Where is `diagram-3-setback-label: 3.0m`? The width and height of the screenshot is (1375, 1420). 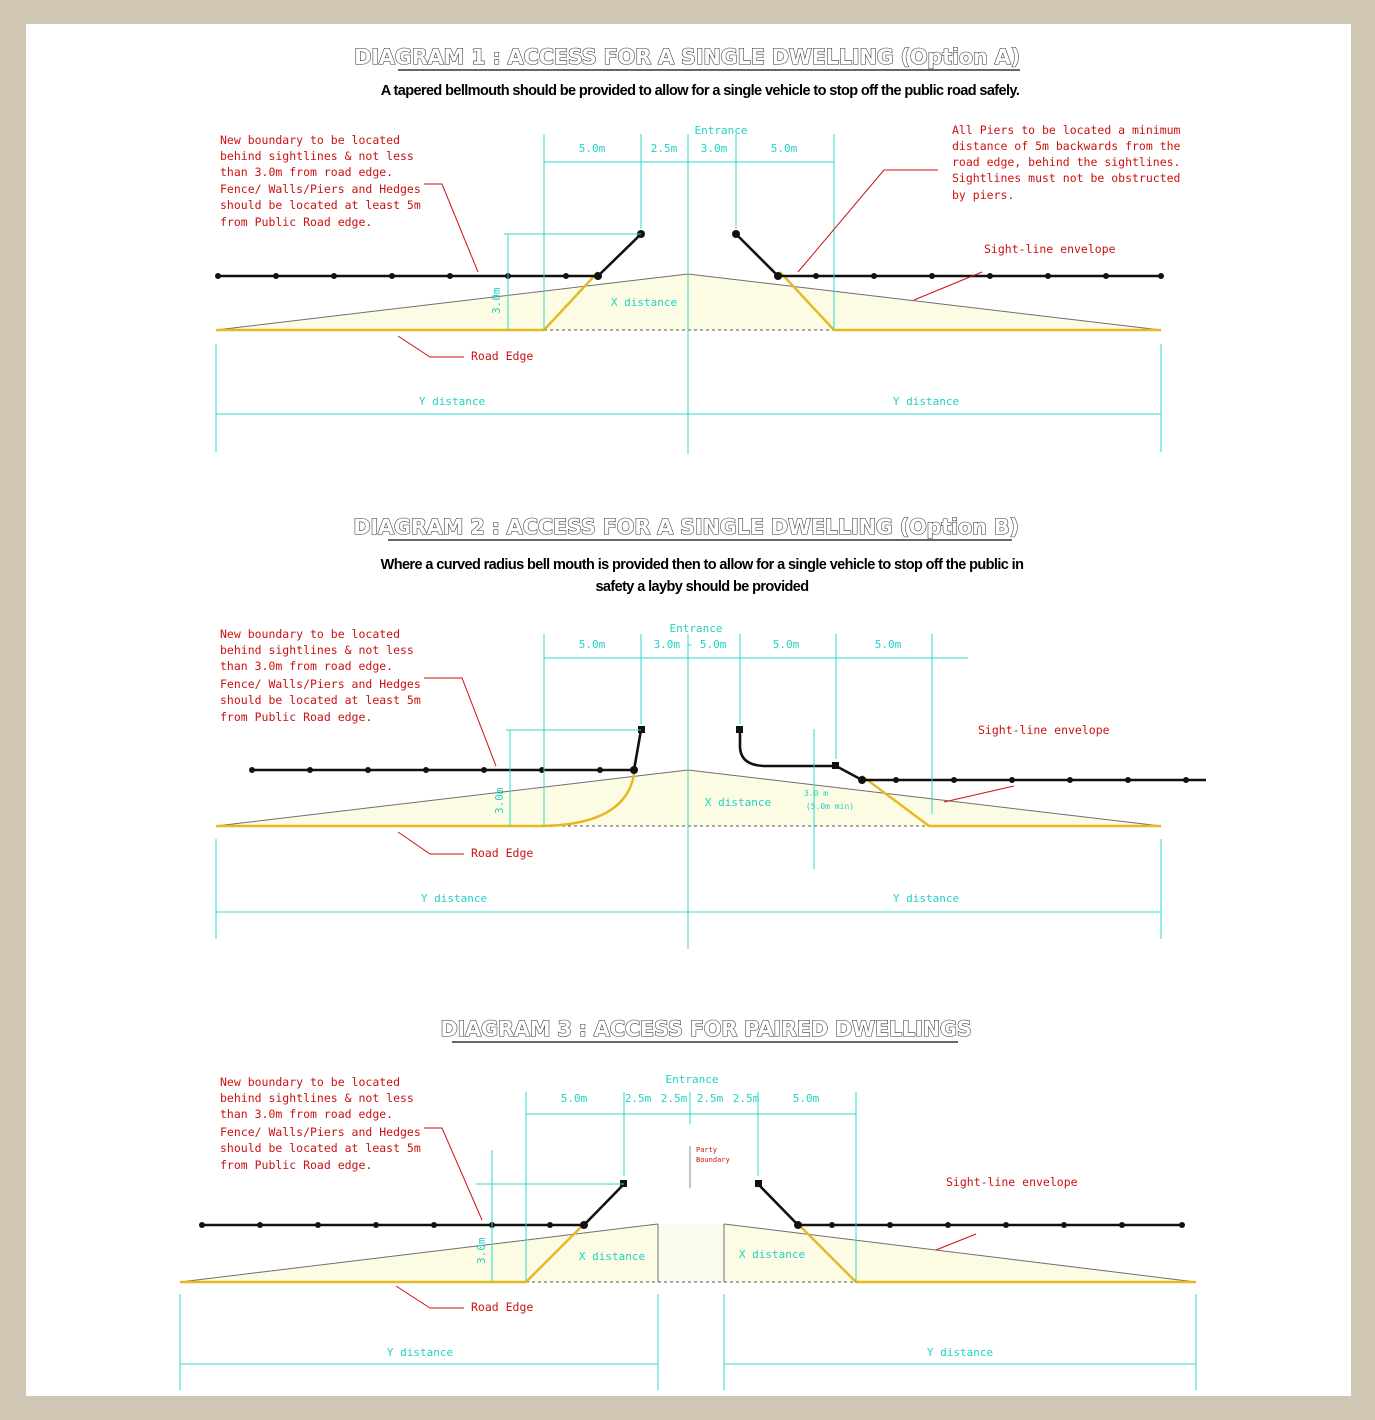 diagram-3-setback-label: 3.0m is located at coordinates (481, 1250).